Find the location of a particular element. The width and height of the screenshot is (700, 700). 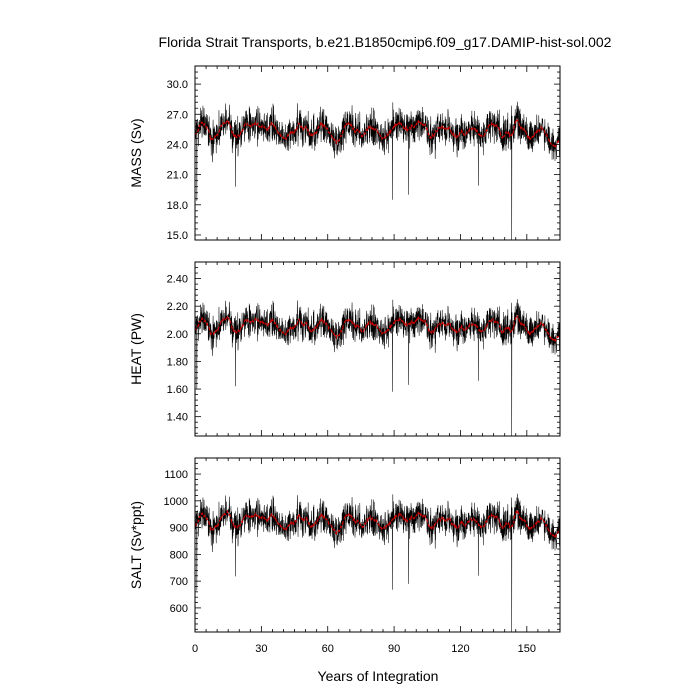

y-tick-label: 1100 is located at coordinates (176, 475).